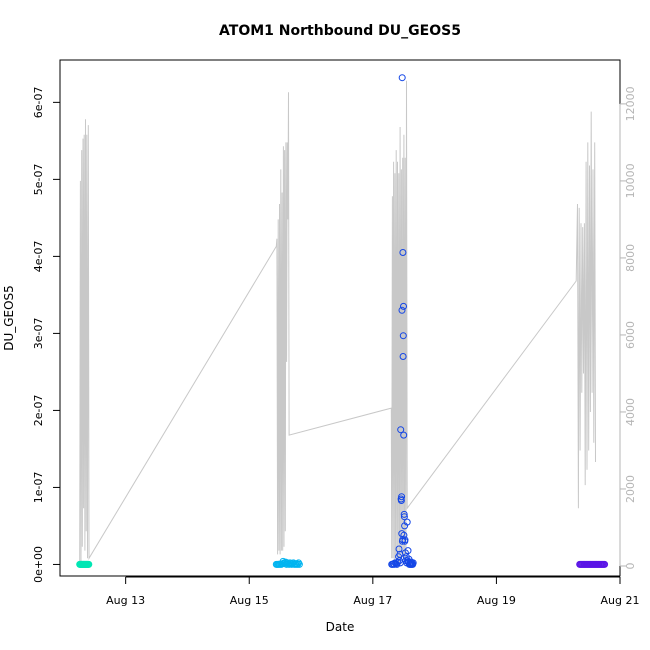 The image size is (650, 650). What do you see at coordinates (38, 334) in the screenshot?
I see `y-tick-label: 3e-07` at bounding box center [38, 334].